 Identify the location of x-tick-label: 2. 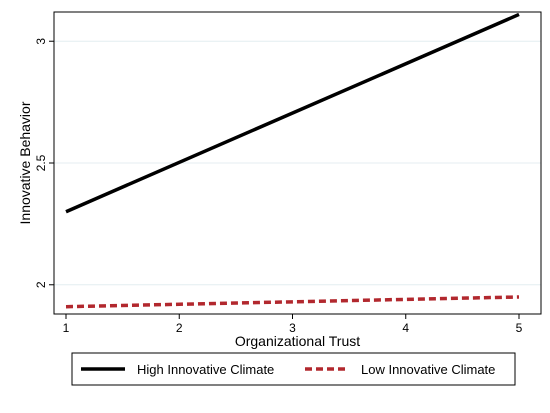
(179, 328).